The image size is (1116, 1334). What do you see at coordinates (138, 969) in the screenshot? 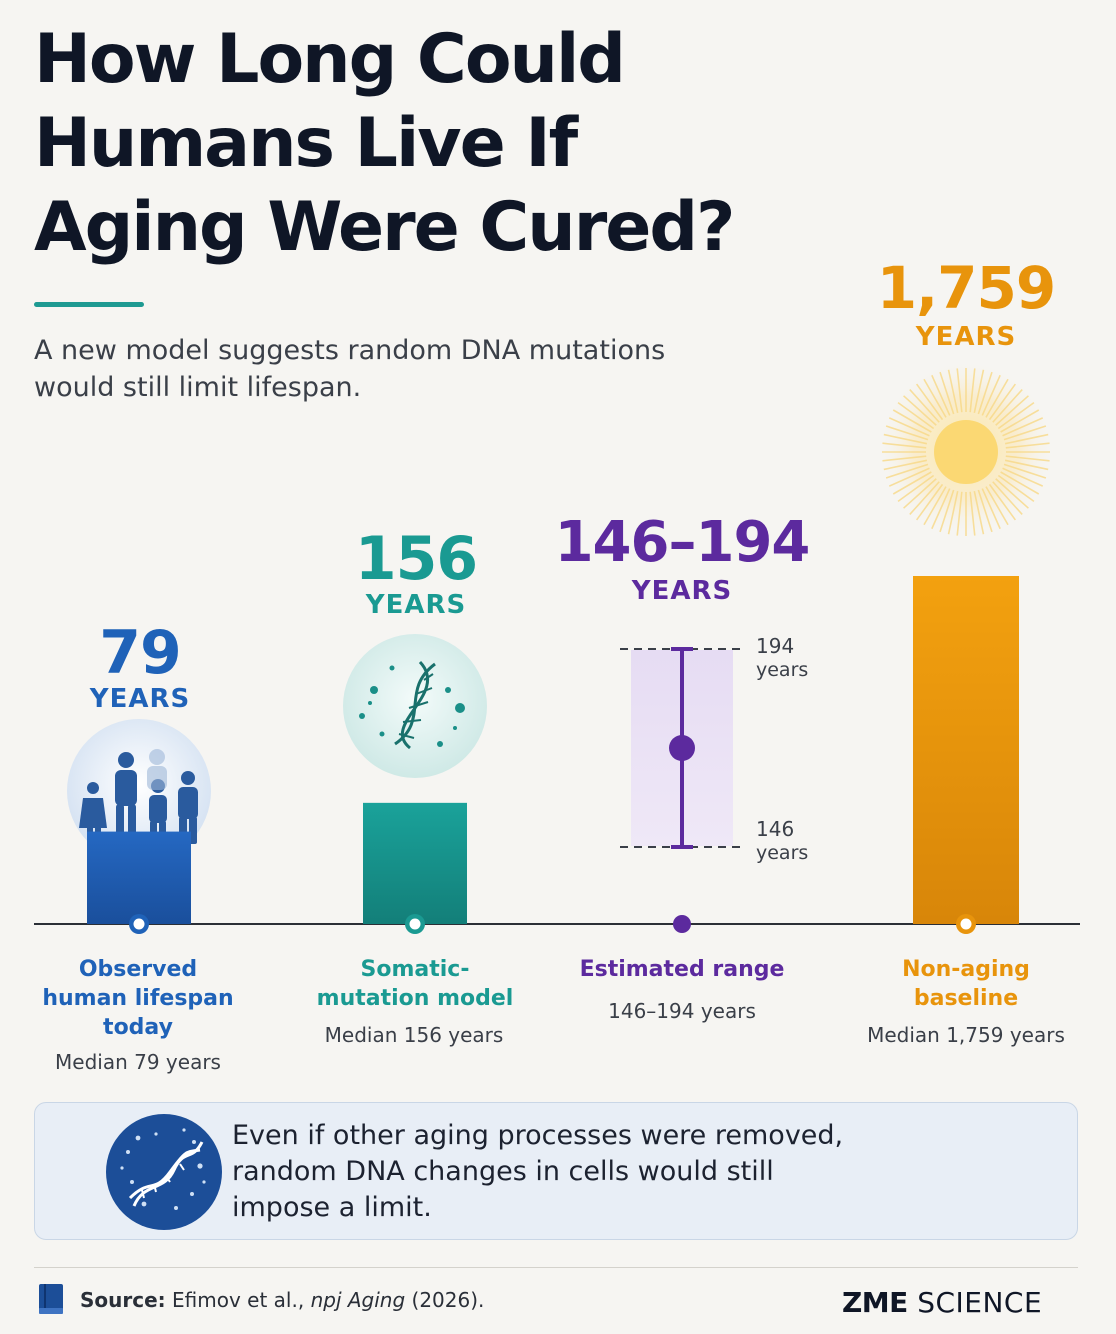
I see `category-label-line: Observed` at bounding box center [138, 969].